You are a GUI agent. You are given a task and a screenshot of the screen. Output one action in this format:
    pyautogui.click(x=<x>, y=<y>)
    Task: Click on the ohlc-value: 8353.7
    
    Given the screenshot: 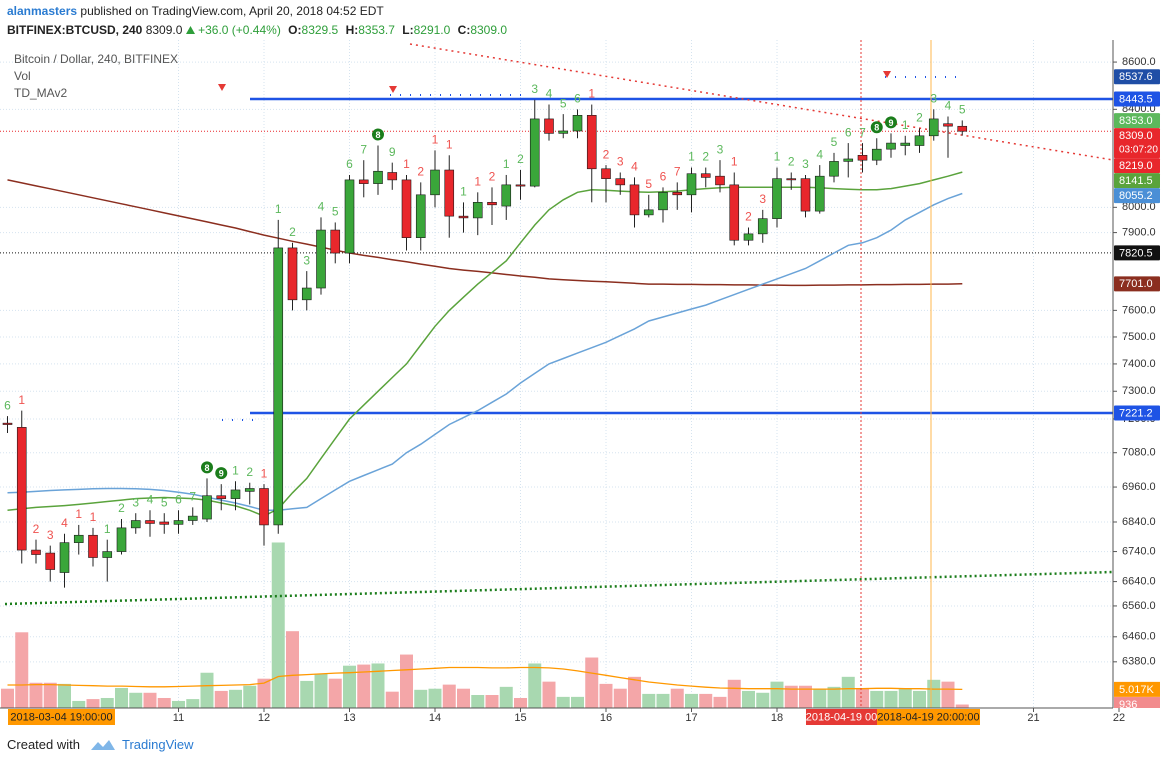 What is the action you would take?
    pyautogui.click(x=376, y=30)
    